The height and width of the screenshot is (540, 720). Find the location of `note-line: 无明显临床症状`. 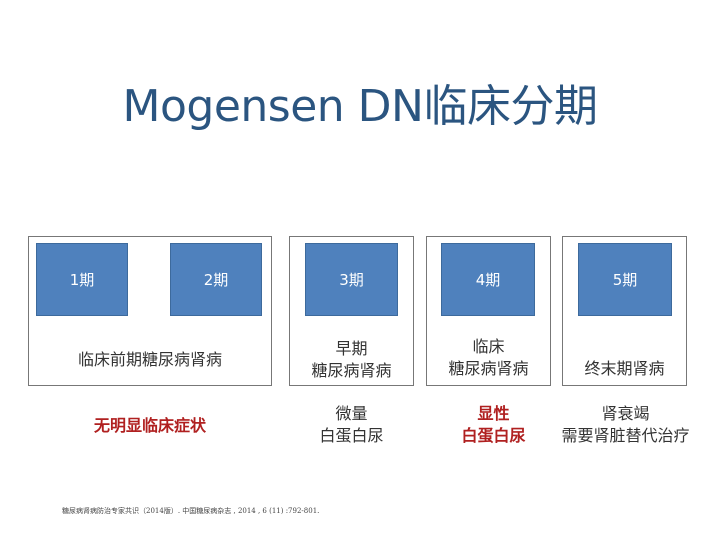

note-line: 无明显临床症状 is located at coordinates (149, 425).